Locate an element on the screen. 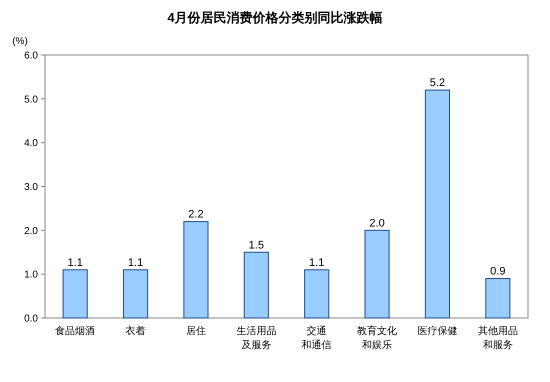 This screenshot has height=382, width=550. data-label: 2.0 is located at coordinates (377, 223).